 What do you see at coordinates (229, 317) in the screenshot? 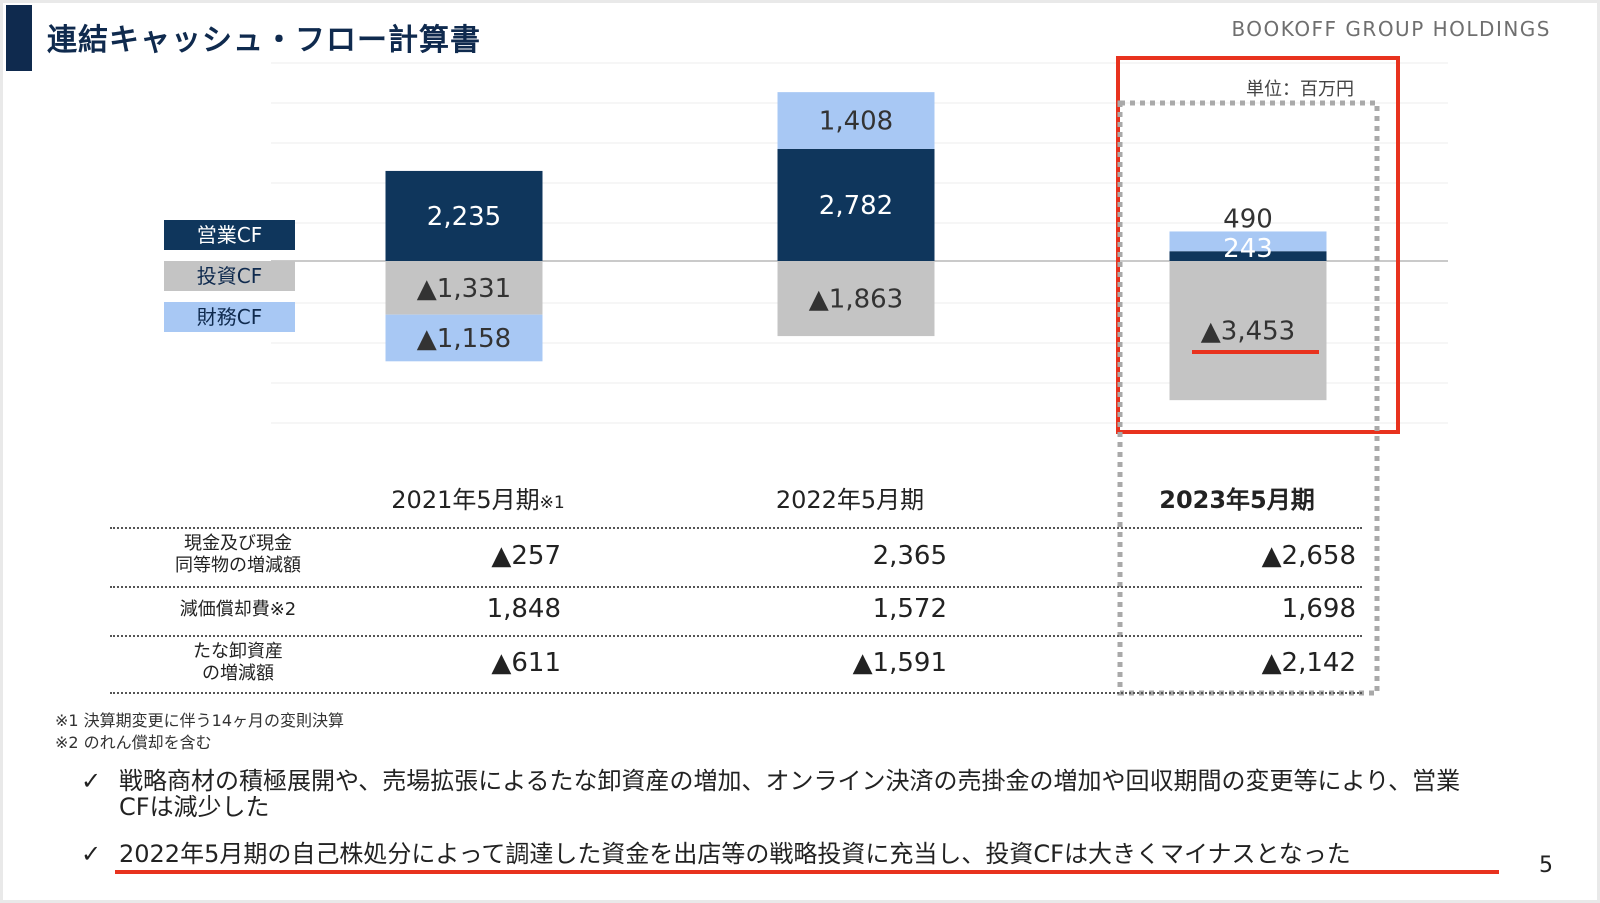
I see `legend-financing: 財務CF` at bounding box center [229, 317].